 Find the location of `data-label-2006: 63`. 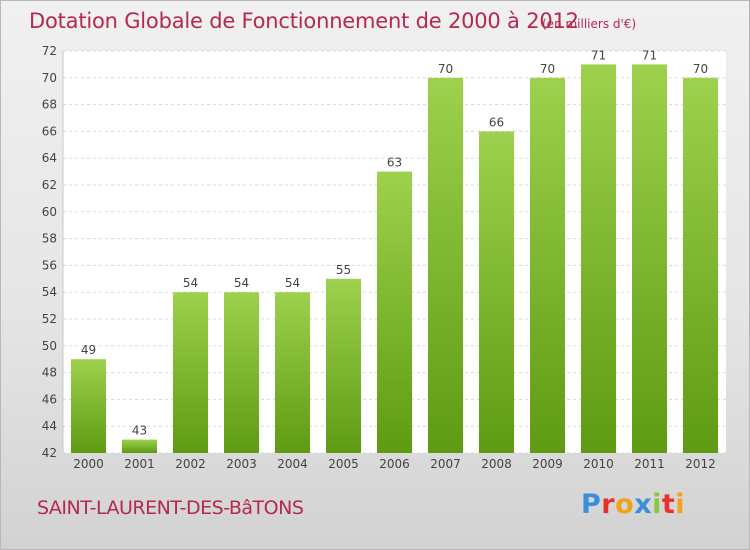

data-label-2006: 63 is located at coordinates (394, 163).